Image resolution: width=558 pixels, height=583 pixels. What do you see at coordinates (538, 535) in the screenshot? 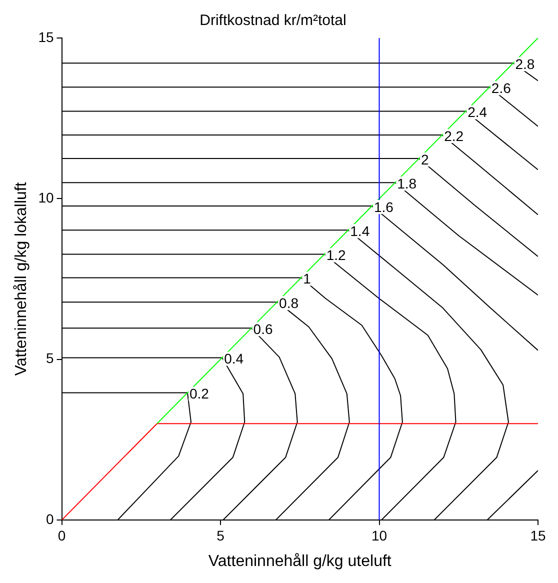
I see `x-tick-label: 15` at bounding box center [538, 535].